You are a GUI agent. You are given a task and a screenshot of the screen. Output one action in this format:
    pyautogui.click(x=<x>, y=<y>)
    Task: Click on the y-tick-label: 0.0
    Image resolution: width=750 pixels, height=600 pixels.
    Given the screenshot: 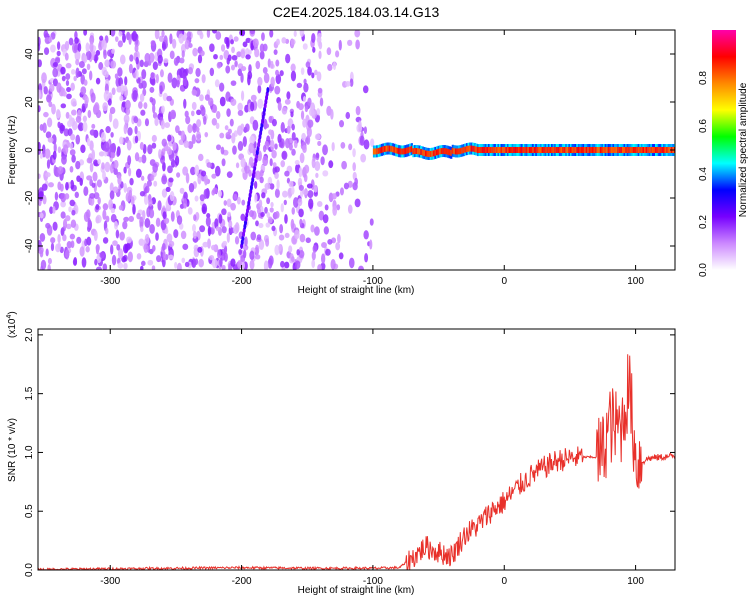 What is the action you would take?
    pyautogui.click(x=29, y=570)
    